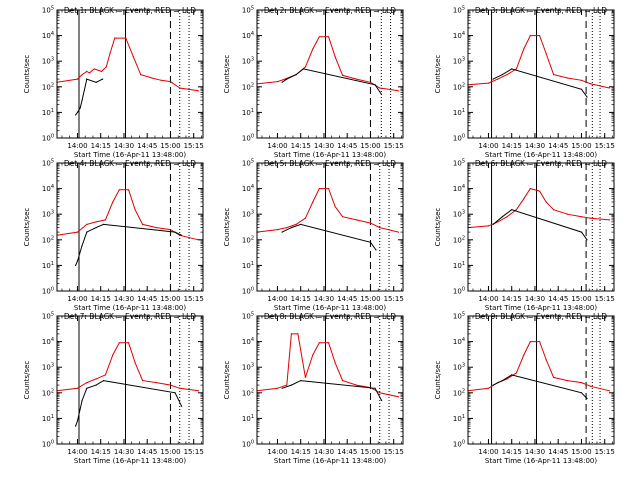 This screenshot has width=640, height=480. What do you see at coordinates (541, 316) in the screenshot?
I see `panel-title: Det 9: BLACK = Events, RED = LLD` at bounding box center [541, 316].